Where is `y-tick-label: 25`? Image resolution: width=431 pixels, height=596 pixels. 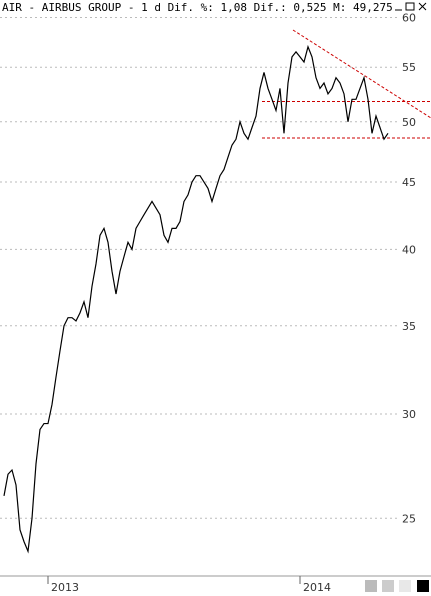 y-tick-label: 25 is located at coordinates (409, 518).